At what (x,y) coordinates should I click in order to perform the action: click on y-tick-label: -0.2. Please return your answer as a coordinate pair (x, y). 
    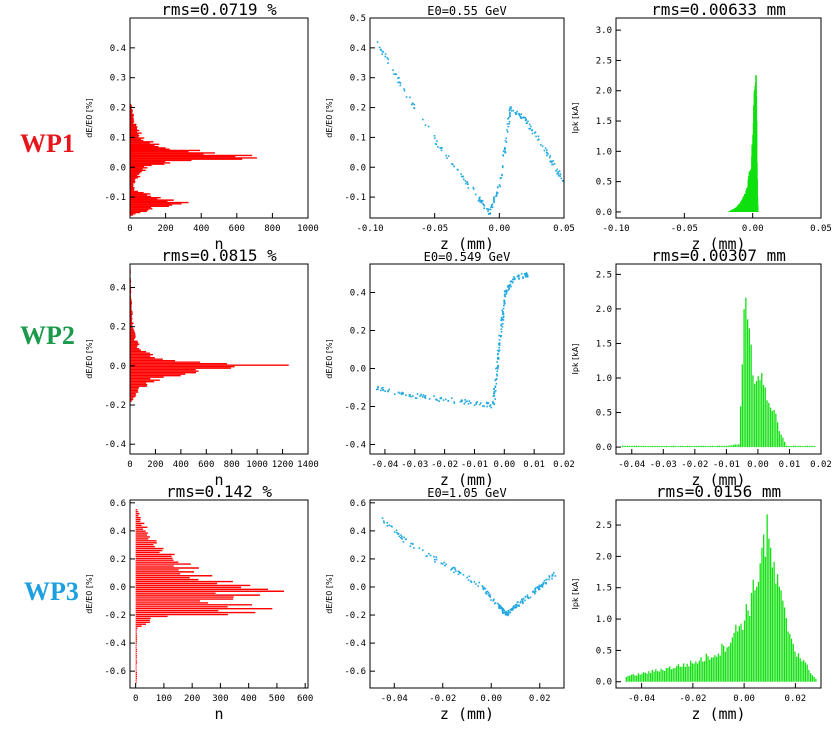
    Looking at the image, I should click on (115, 406).